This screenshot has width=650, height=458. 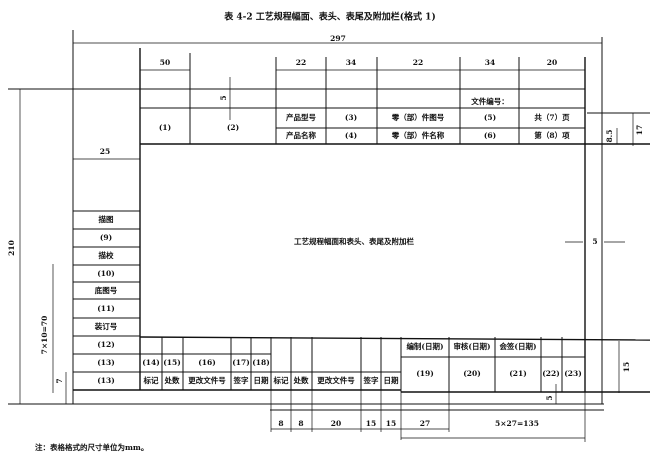 I want to click on header-cell: (3), so click(x=351, y=117).